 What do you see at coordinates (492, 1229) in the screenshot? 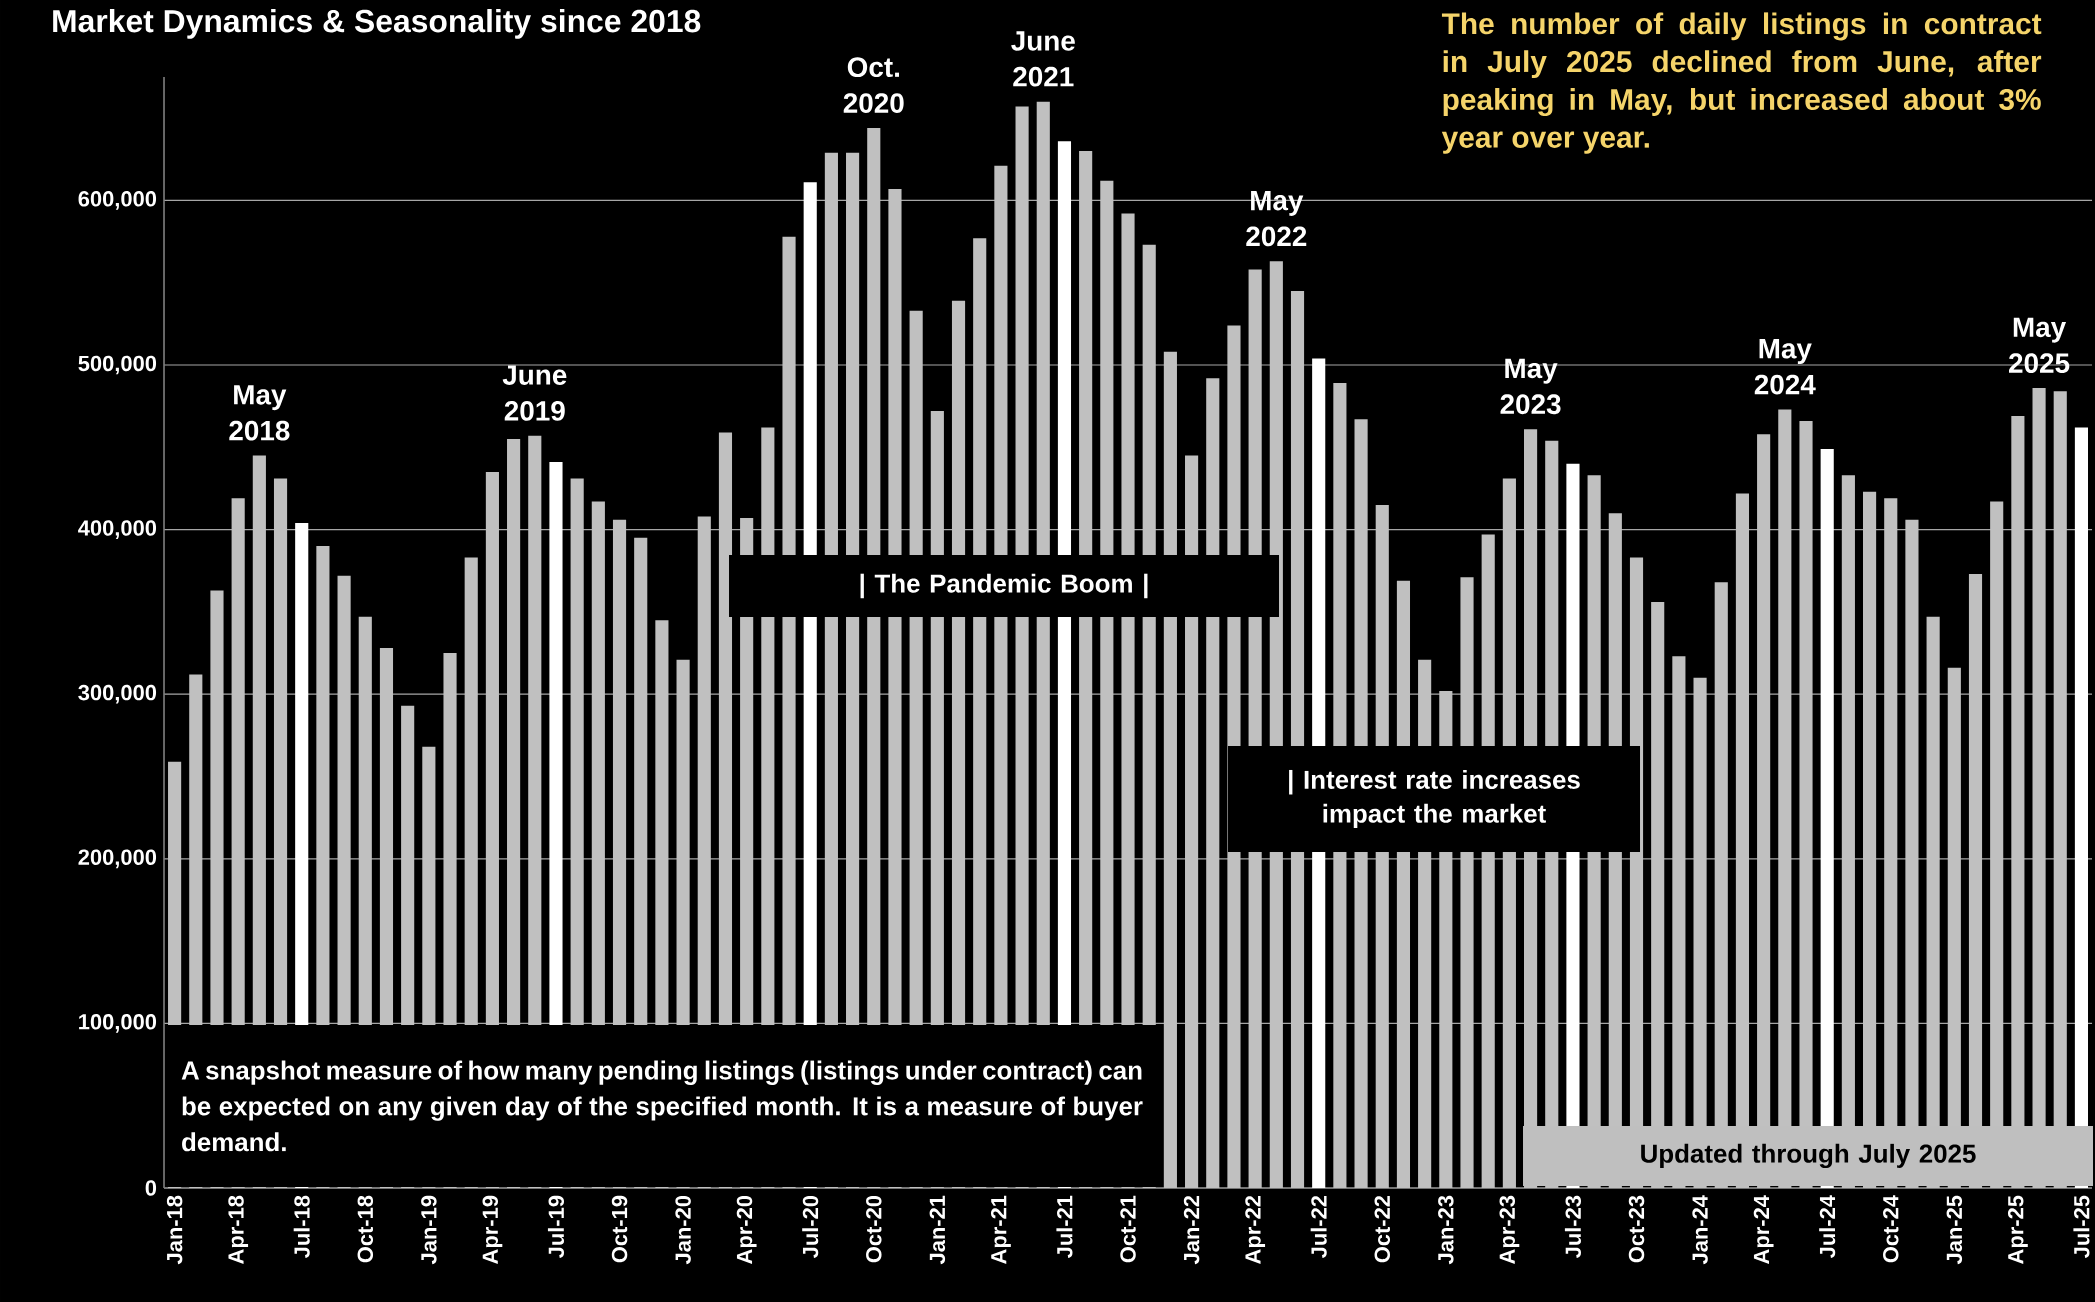
I see `x-tick-label: Apr-19` at bounding box center [492, 1229].